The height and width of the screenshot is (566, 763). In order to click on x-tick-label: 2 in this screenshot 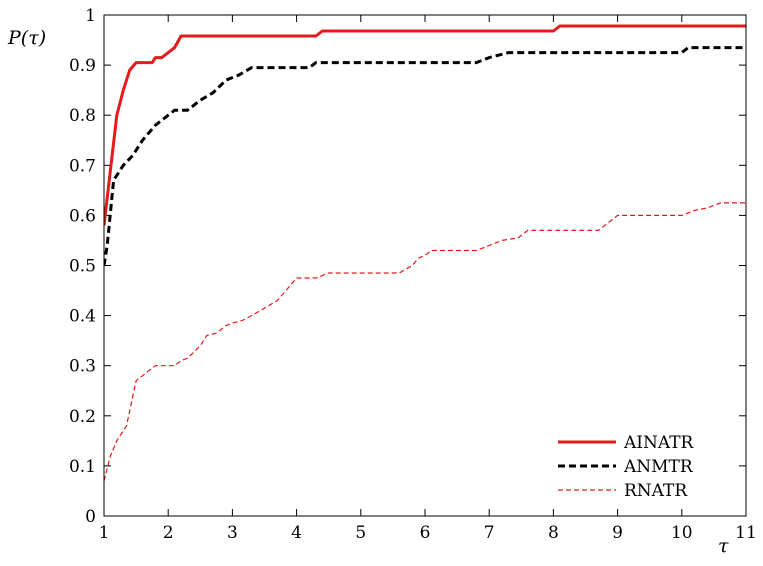, I will do `click(168, 533)`.